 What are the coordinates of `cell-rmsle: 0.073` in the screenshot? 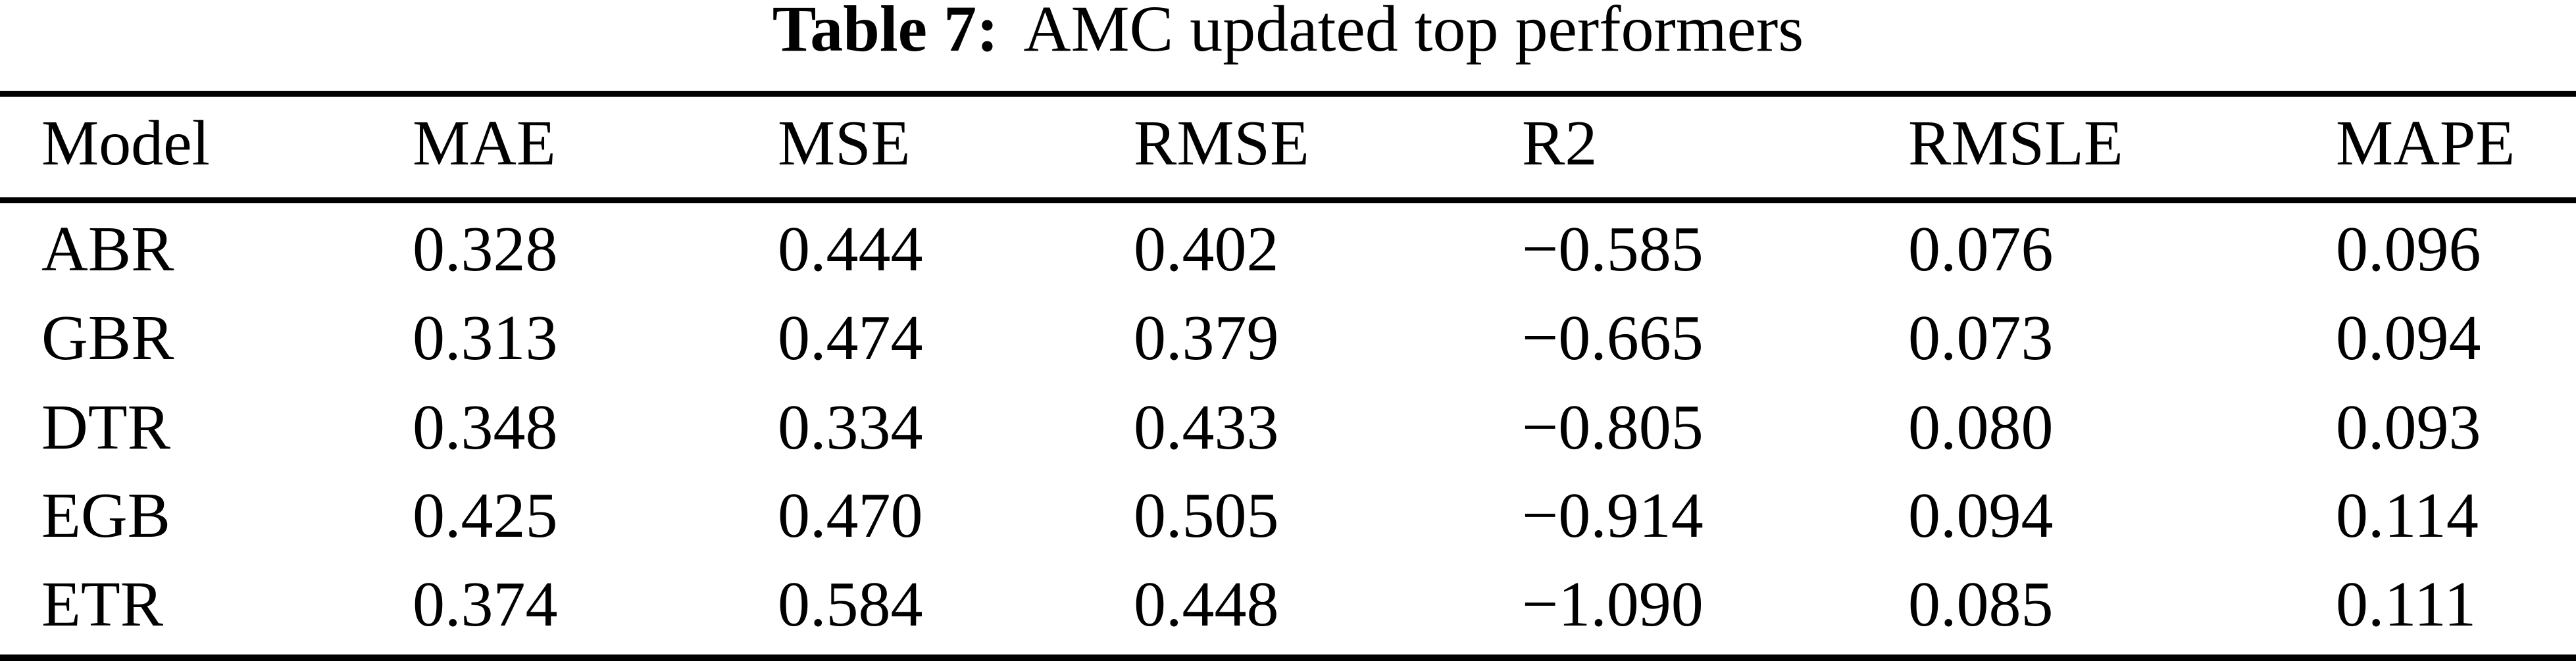 It's located at (1981, 338).